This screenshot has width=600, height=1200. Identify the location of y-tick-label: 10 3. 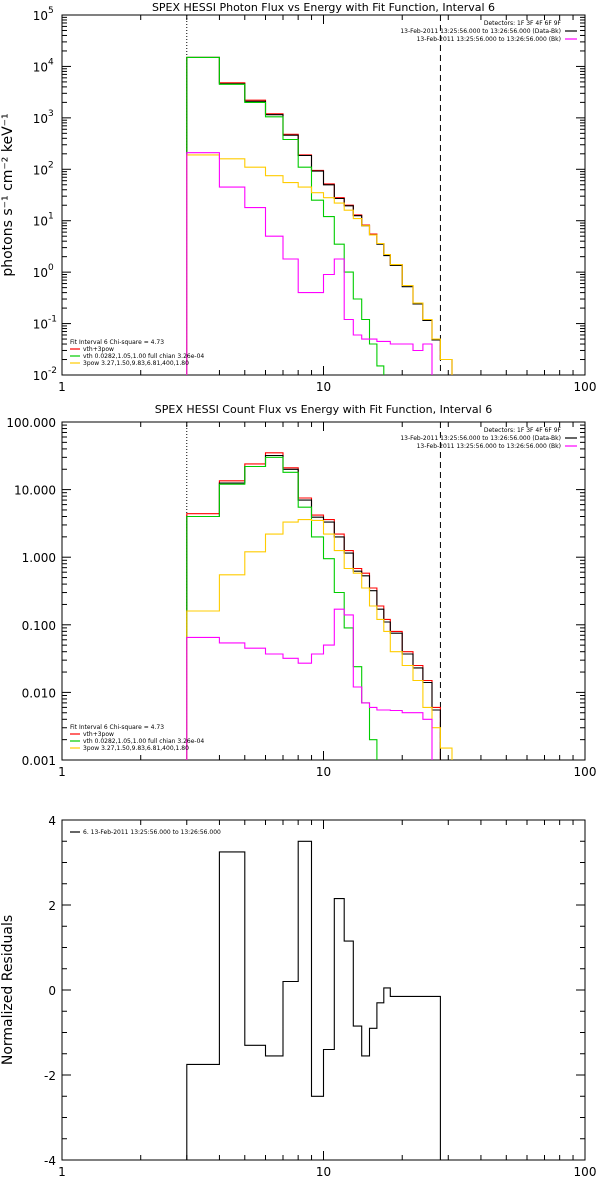
(43, 117).